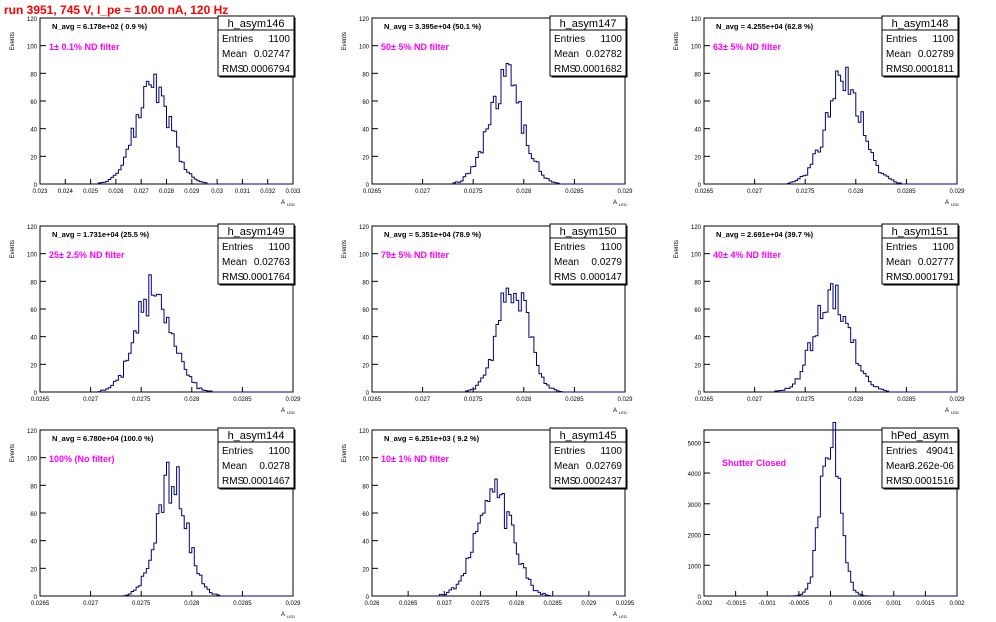  Describe the element at coordinates (936, 262) in the screenshot. I see `stats-value-mean: 0.02777` at that location.